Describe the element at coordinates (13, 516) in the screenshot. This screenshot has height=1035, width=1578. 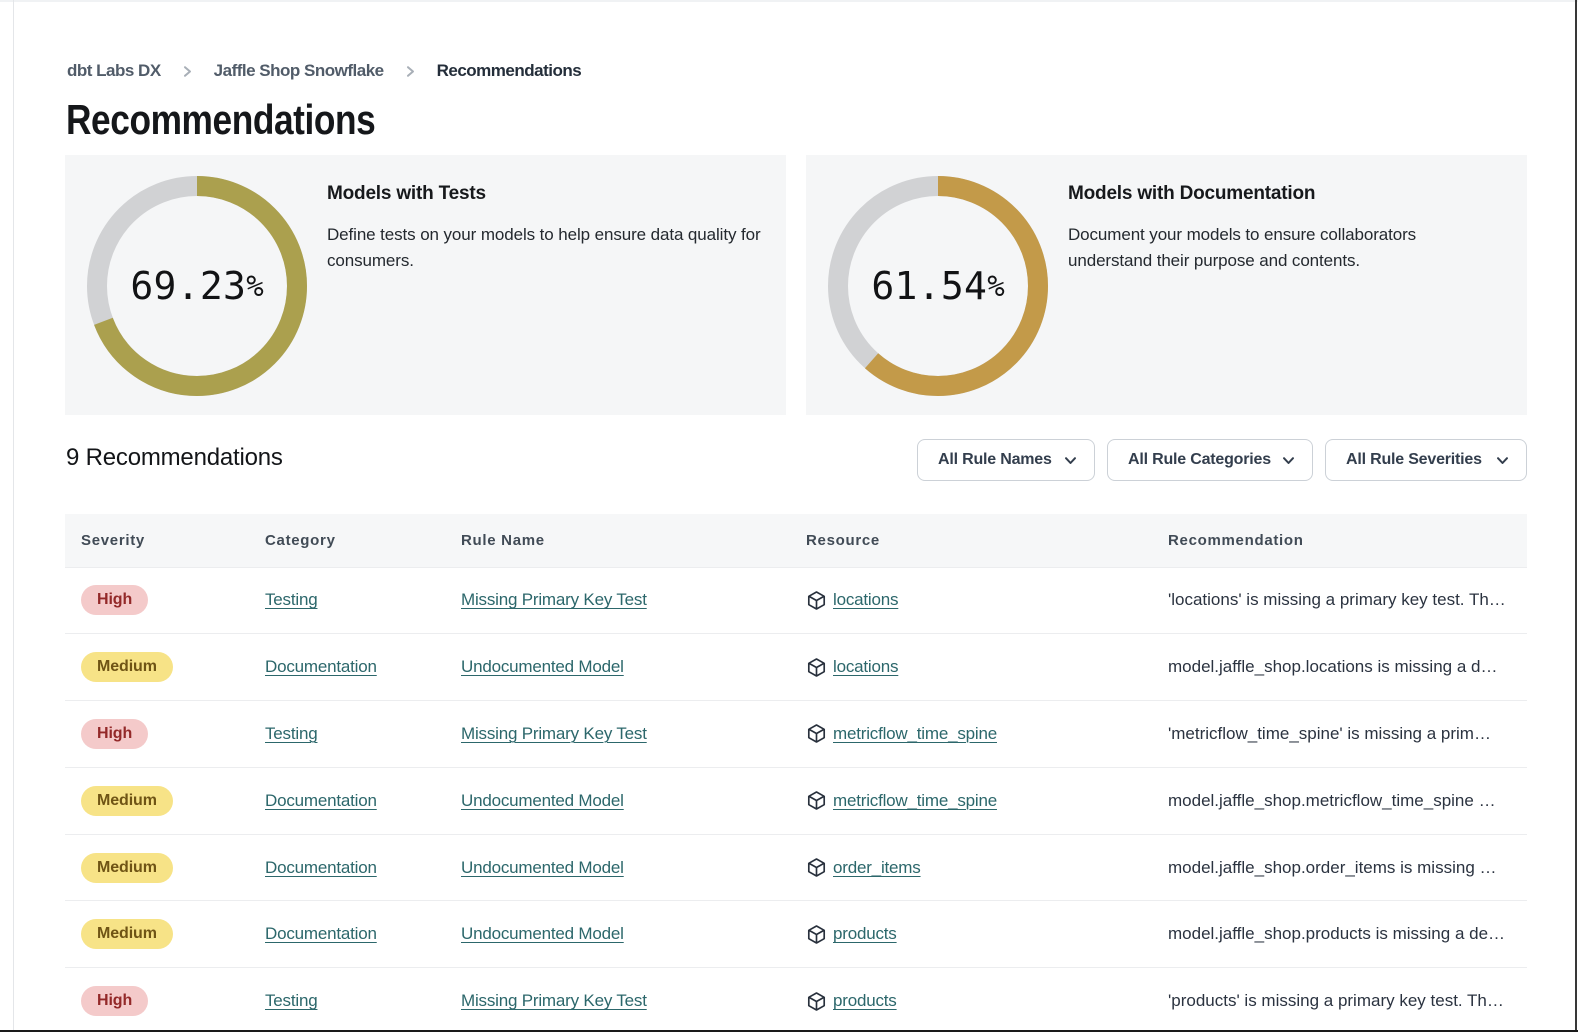
I see `sidebar-divider` at that location.